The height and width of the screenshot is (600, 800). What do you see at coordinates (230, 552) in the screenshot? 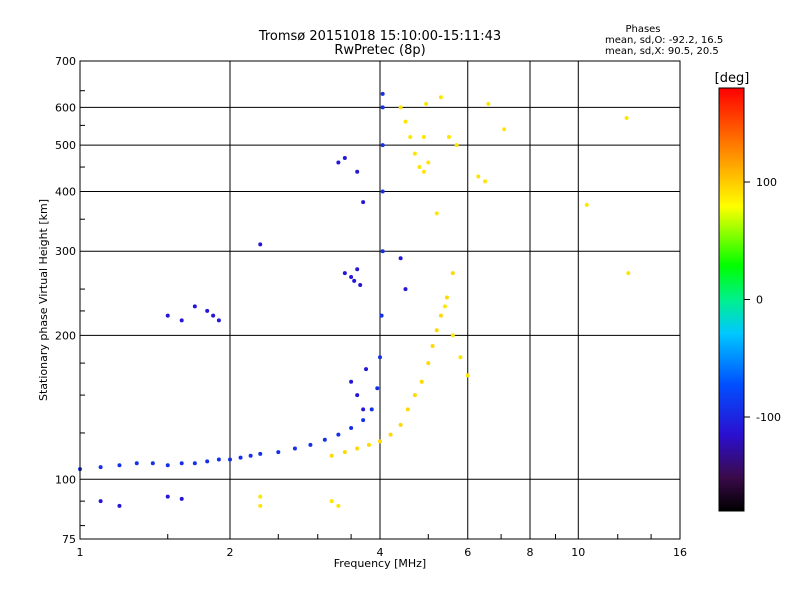
I see `x-tick-label: 2` at bounding box center [230, 552].